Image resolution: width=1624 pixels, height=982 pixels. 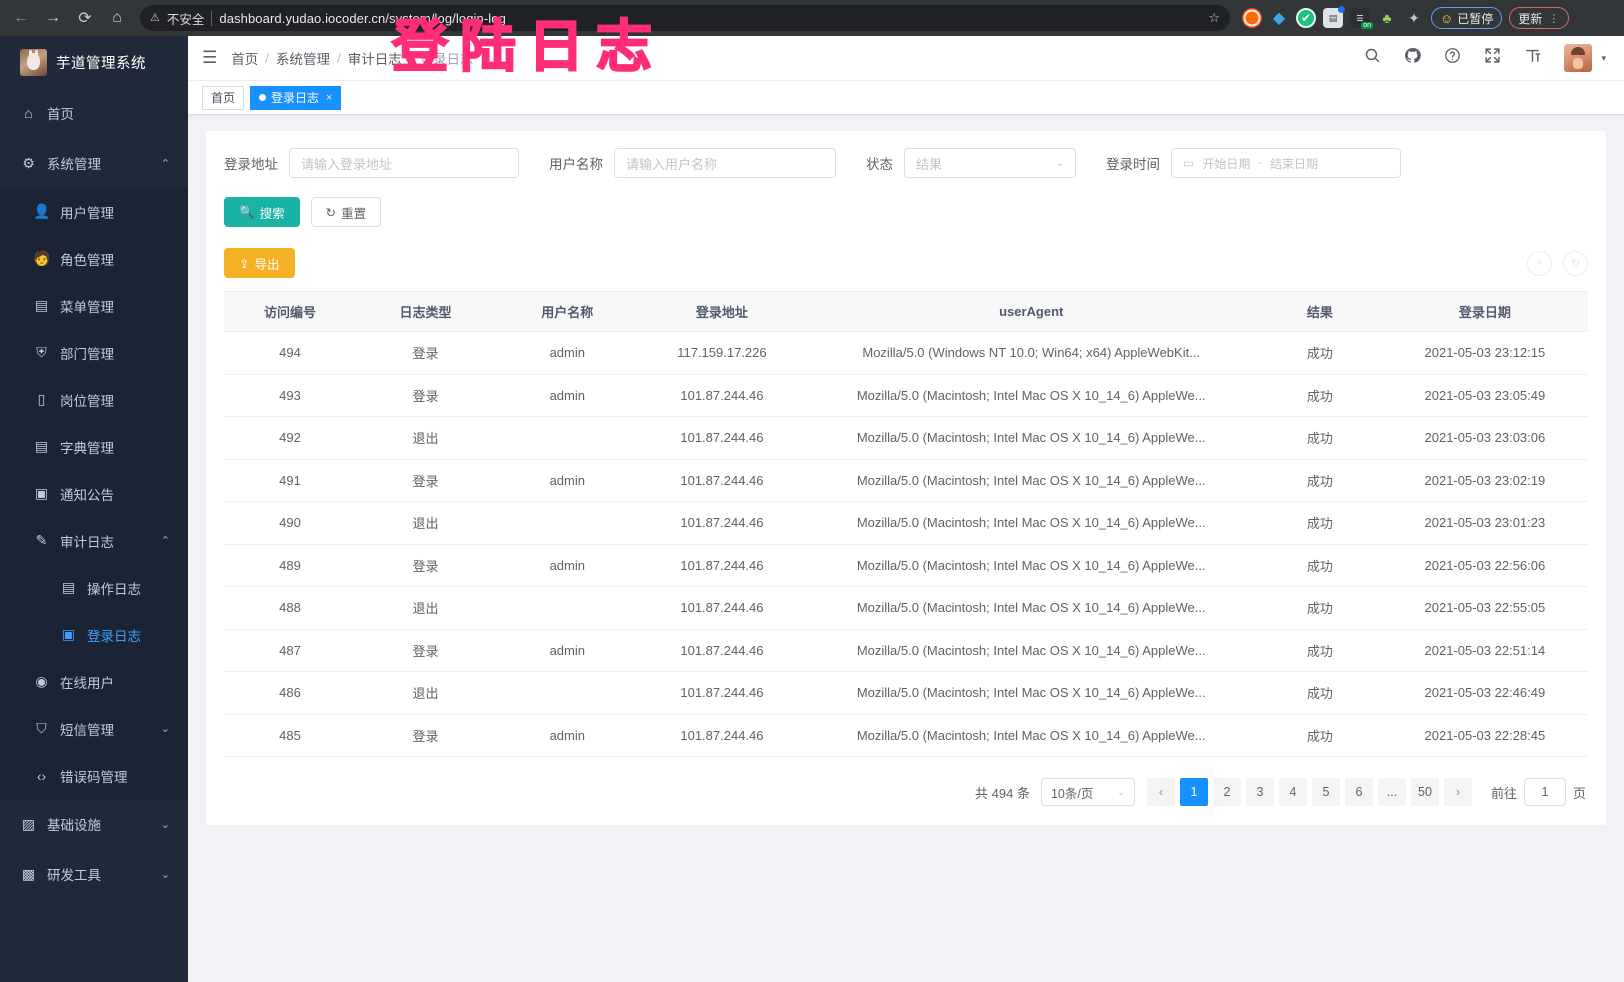 I want to click on page-size-select: 10条/页 ⌄, so click(x=1087, y=792).